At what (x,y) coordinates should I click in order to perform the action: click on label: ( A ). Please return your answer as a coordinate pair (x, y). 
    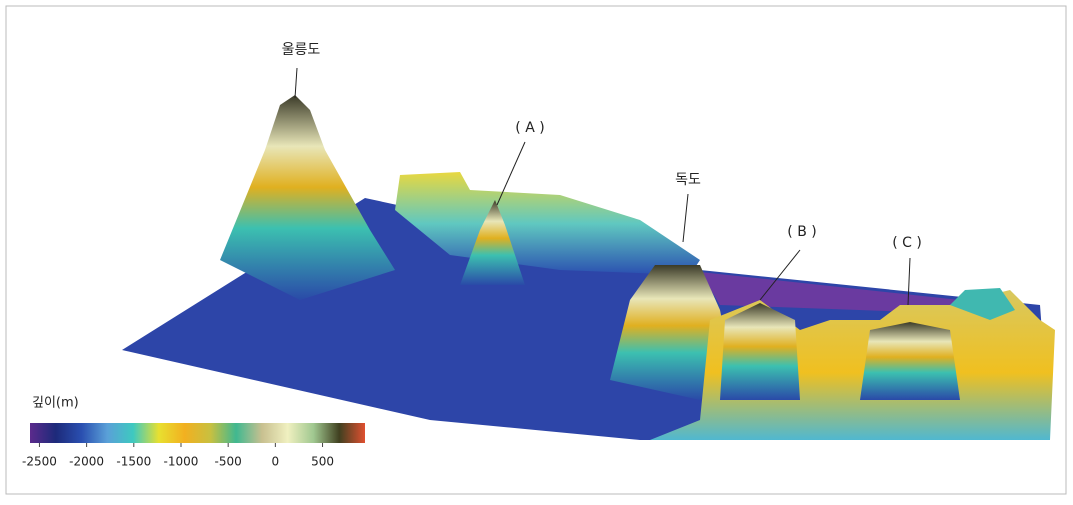
    Looking at the image, I should click on (529, 128).